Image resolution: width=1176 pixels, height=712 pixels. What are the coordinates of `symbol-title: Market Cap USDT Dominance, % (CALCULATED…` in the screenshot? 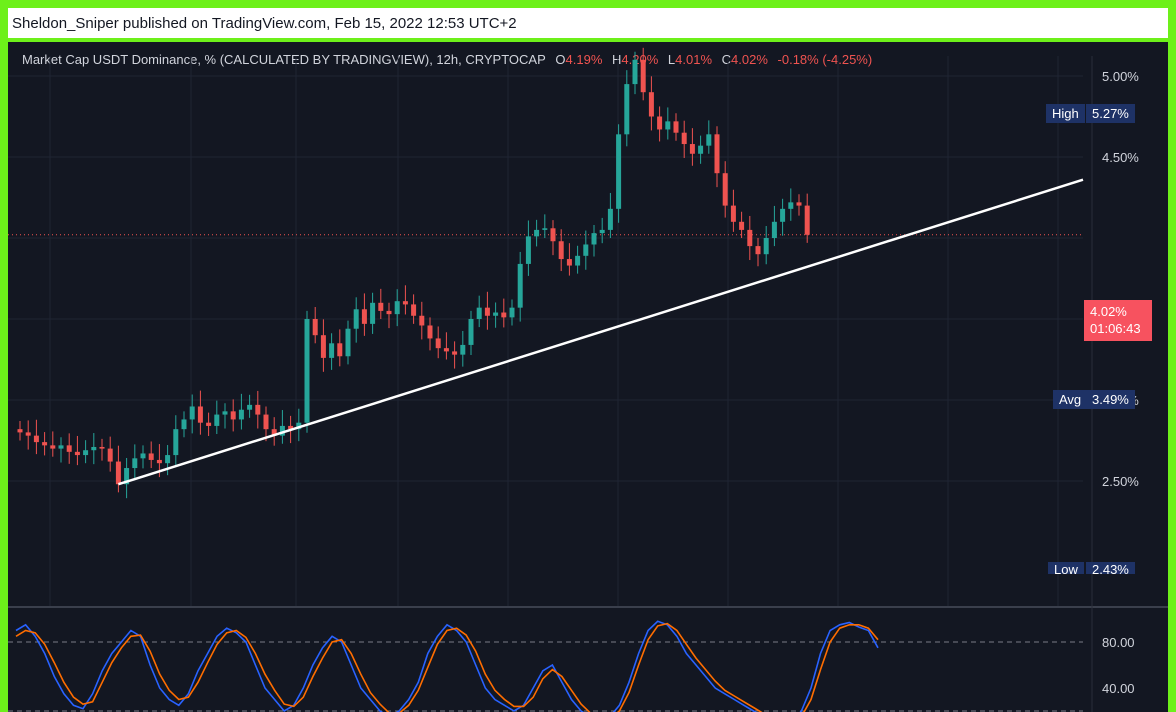 It's located at (284, 59).